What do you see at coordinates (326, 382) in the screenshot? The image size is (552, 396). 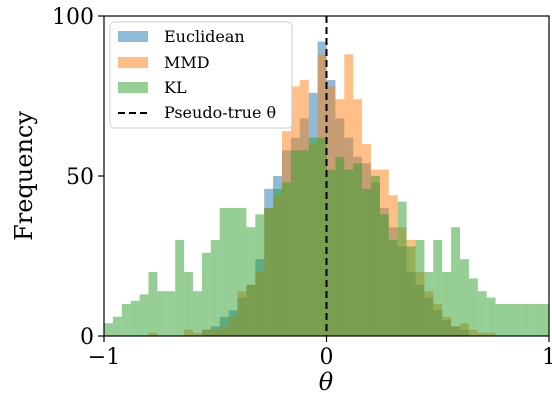 I see `x-axis-label: θ` at bounding box center [326, 382].